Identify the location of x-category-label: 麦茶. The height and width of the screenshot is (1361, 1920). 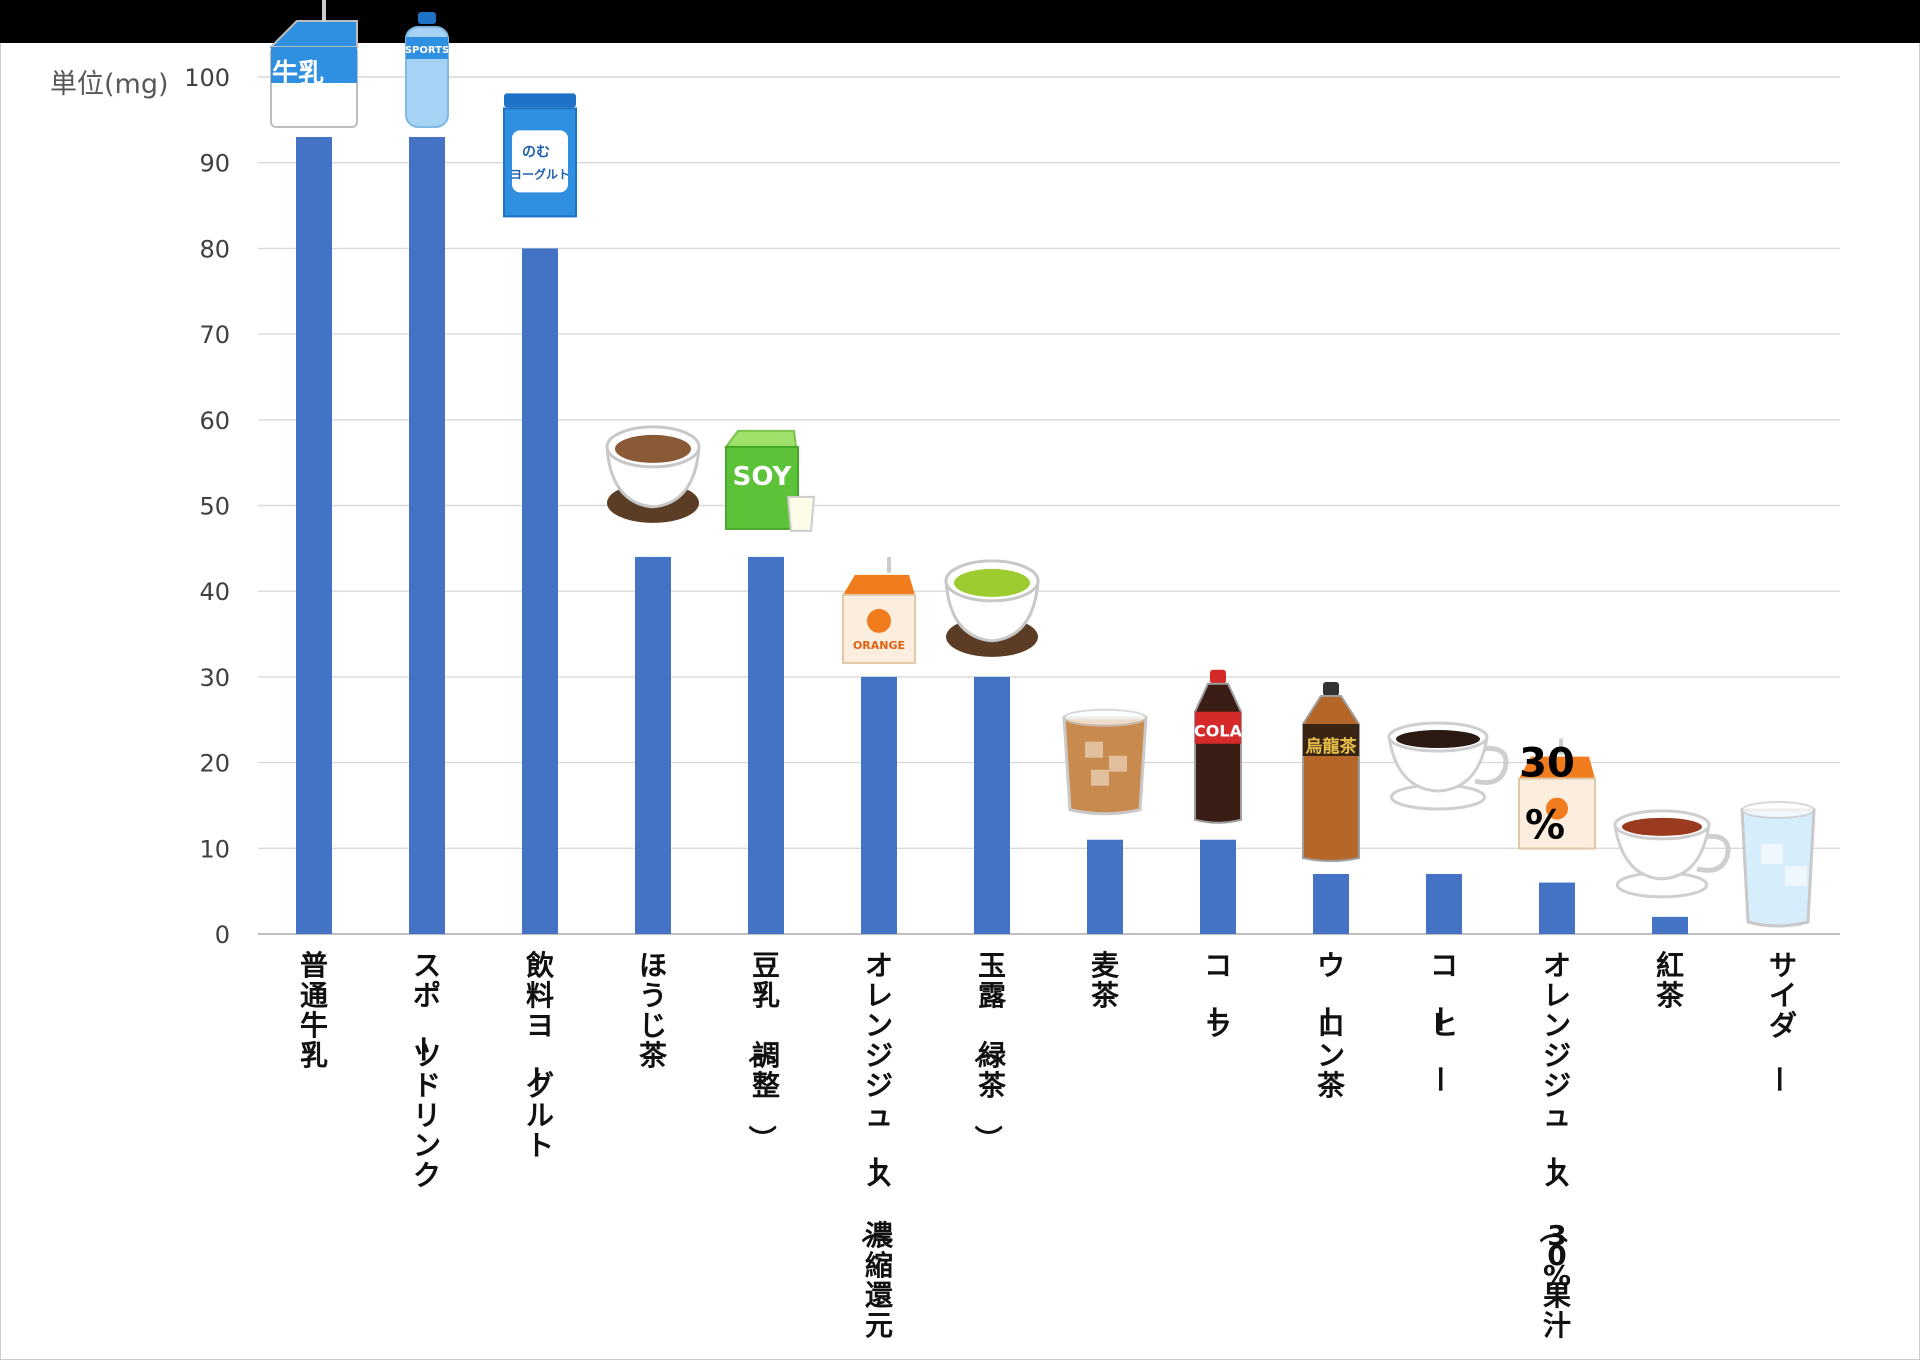
(1105, 980).